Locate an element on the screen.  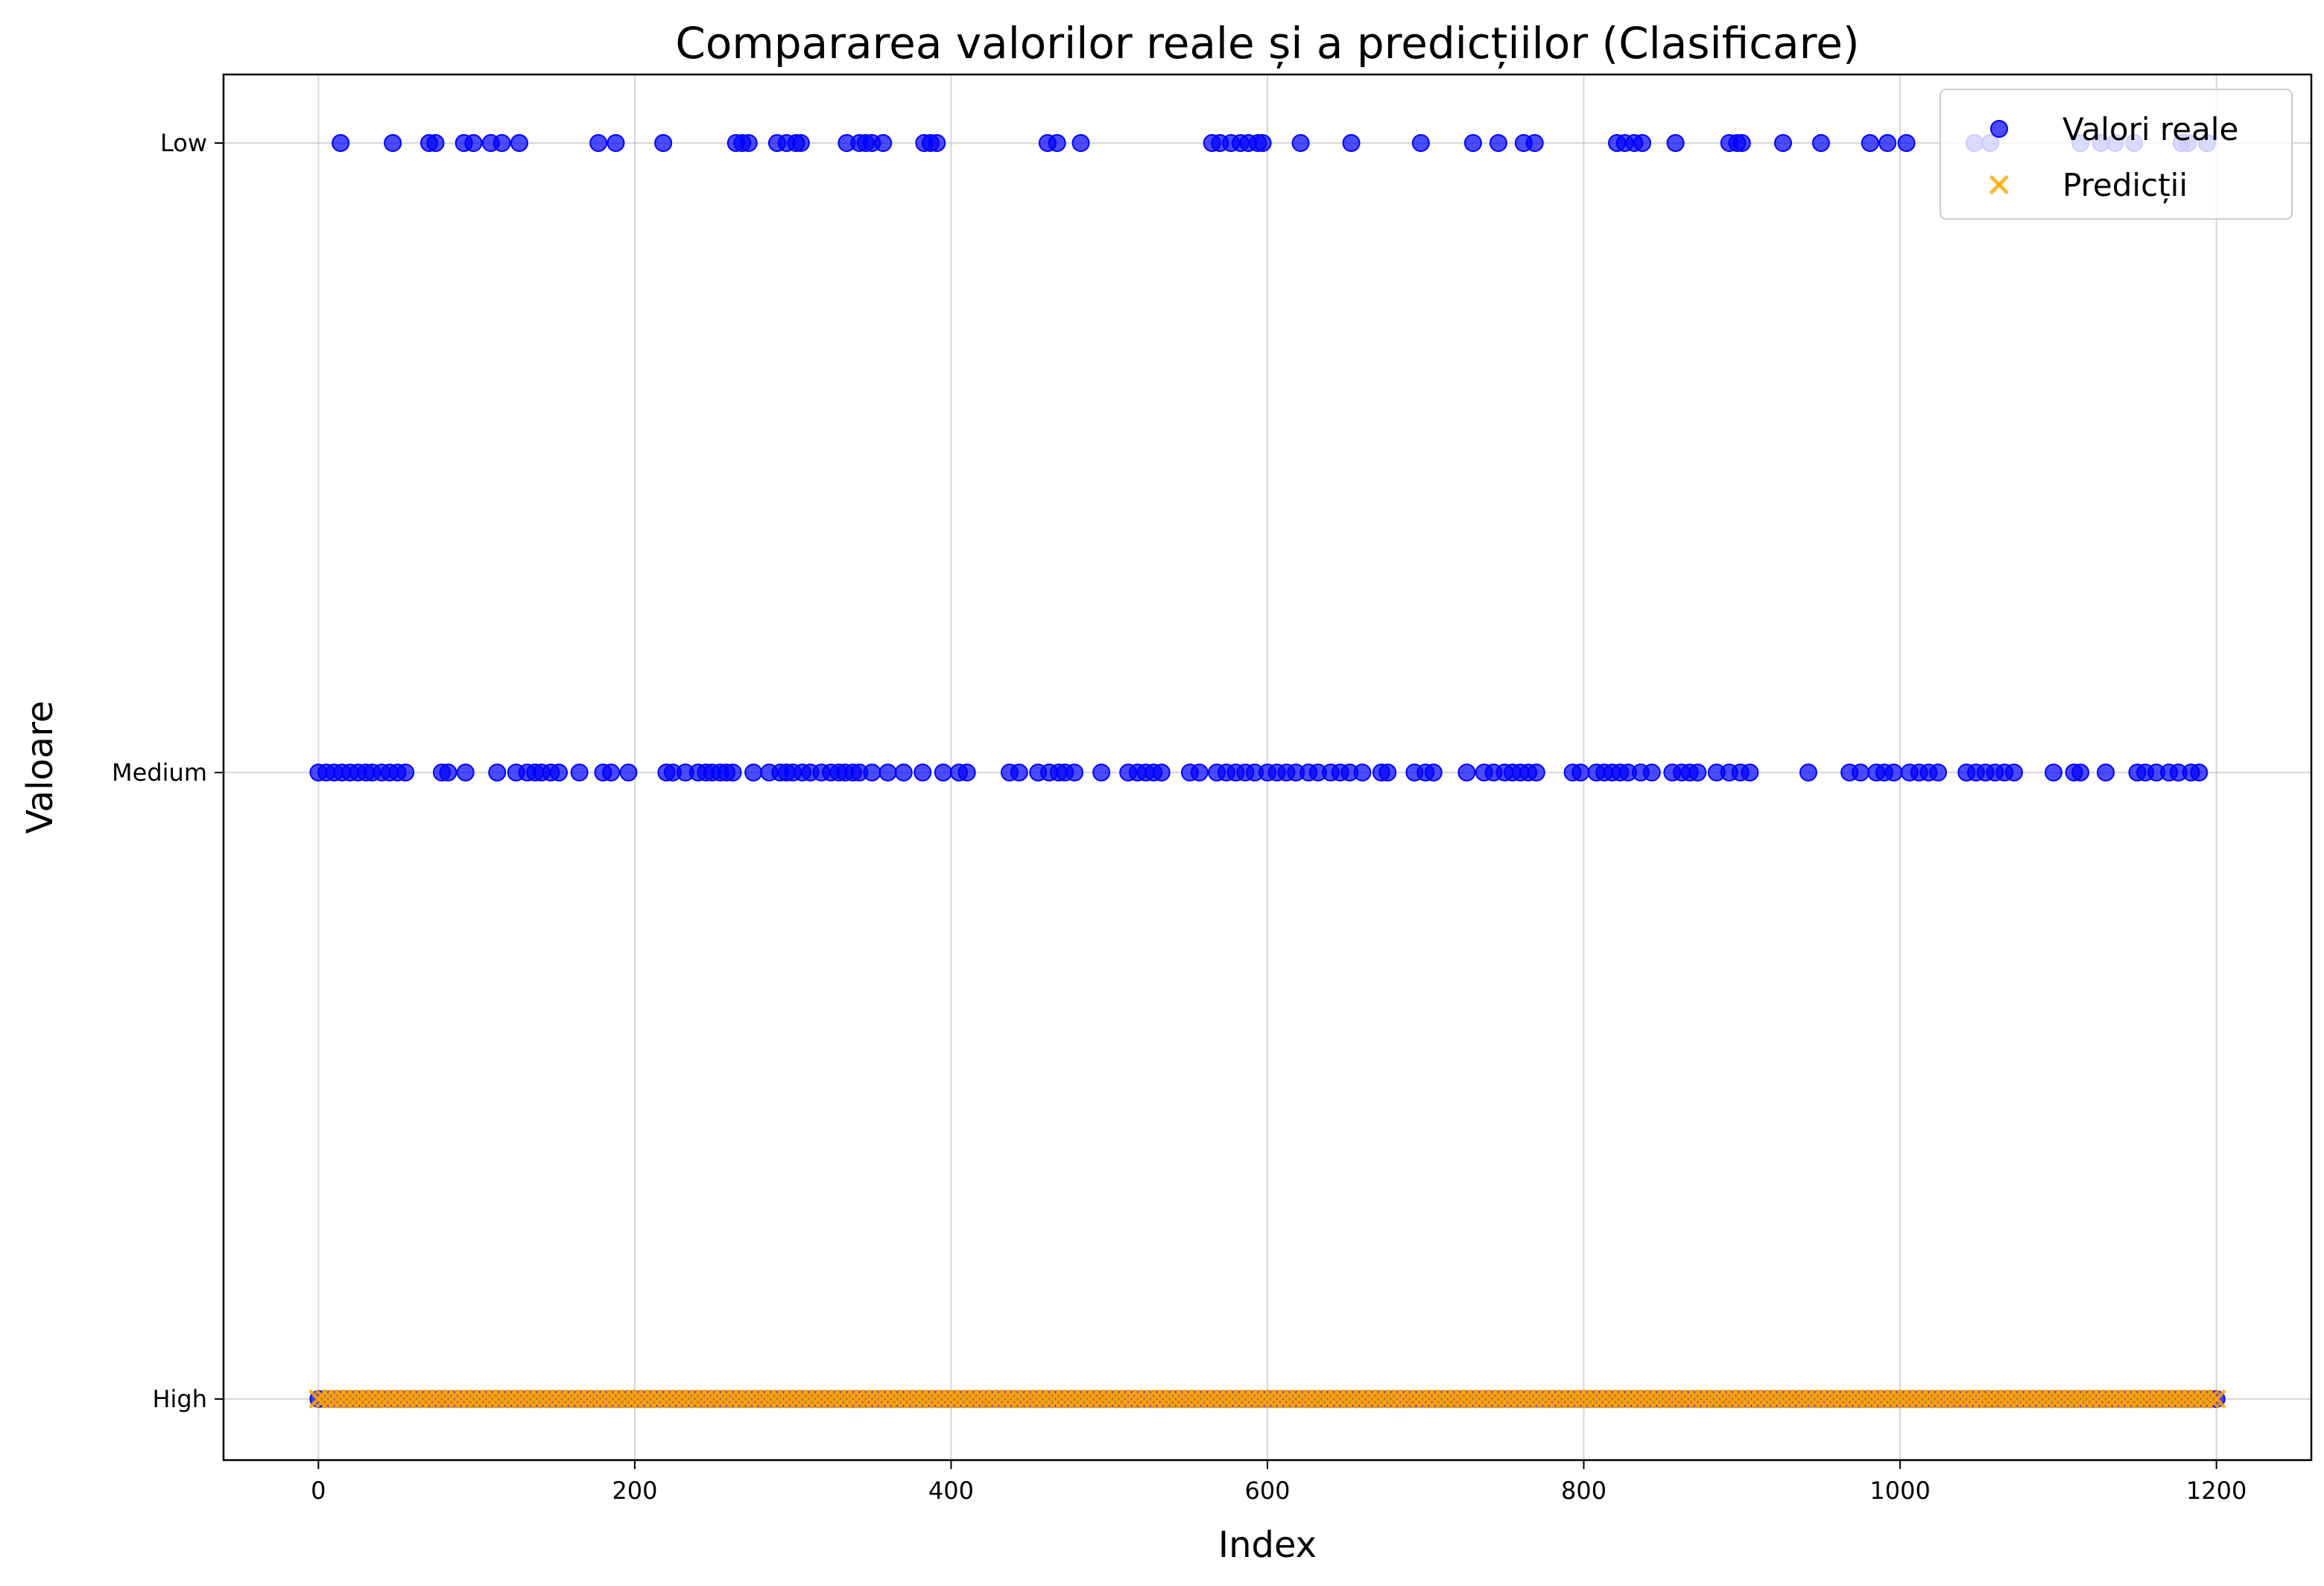
x-tick-label: 1000 is located at coordinates (1899, 1490).